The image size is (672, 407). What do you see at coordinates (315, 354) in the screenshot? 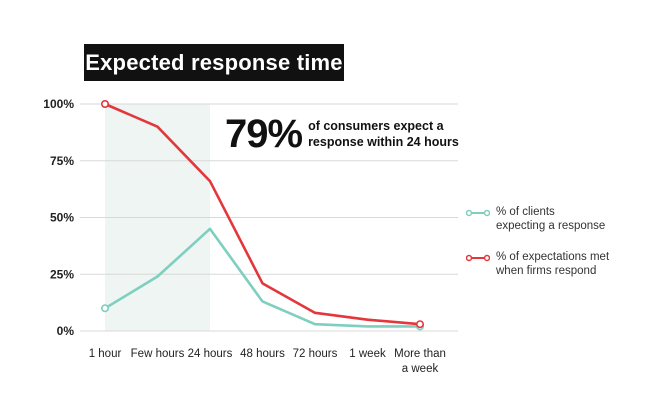
I see `x-tick-label: 72 hours` at bounding box center [315, 354].